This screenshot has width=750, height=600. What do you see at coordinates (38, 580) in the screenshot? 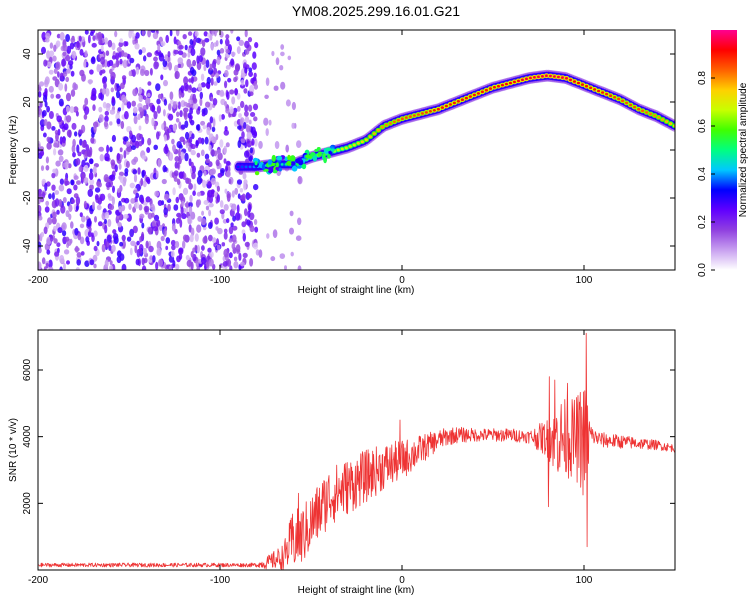
I see `x-tick-label: -200` at bounding box center [38, 580].